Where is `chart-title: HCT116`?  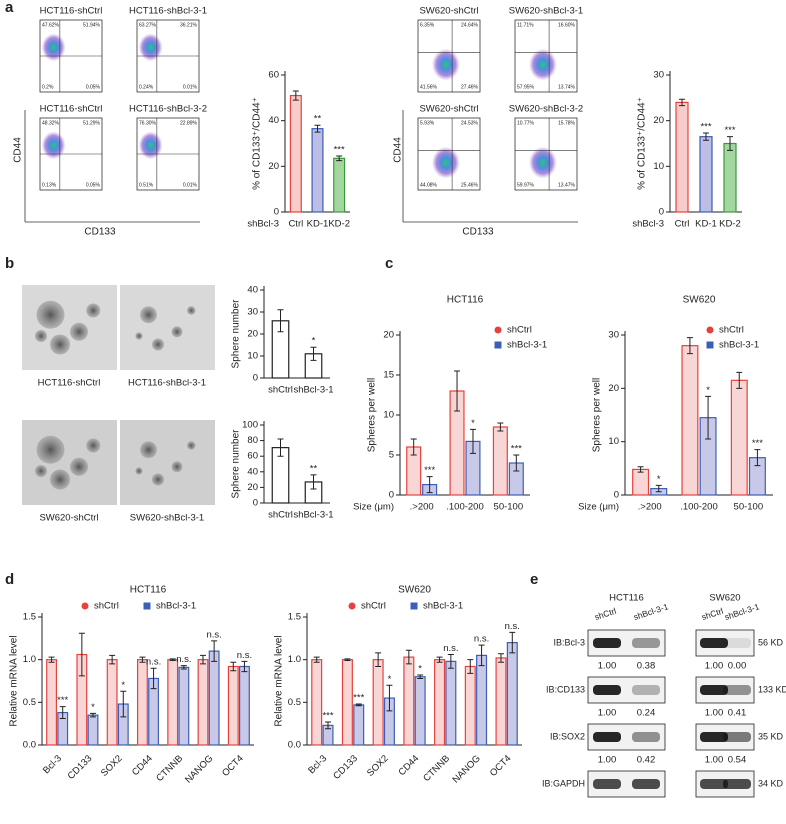 chart-title: HCT116 is located at coordinates (148, 590).